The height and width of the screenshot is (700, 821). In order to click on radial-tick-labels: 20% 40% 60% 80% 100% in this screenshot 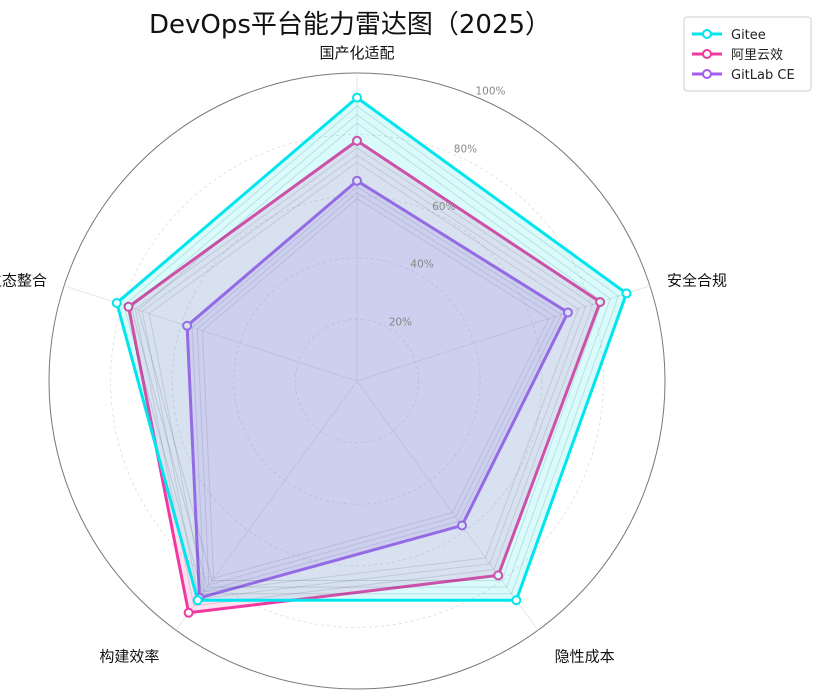, I will do `click(447, 207)`.